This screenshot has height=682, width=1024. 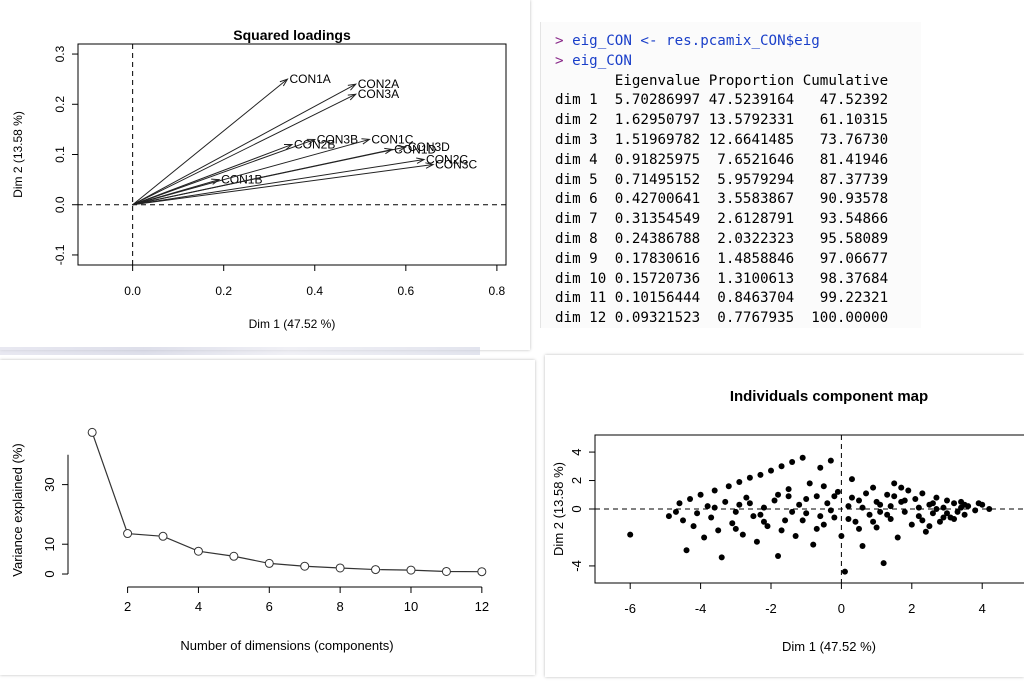 What do you see at coordinates (456, 165) in the screenshot?
I see `loading-label: CON3C` at bounding box center [456, 165].